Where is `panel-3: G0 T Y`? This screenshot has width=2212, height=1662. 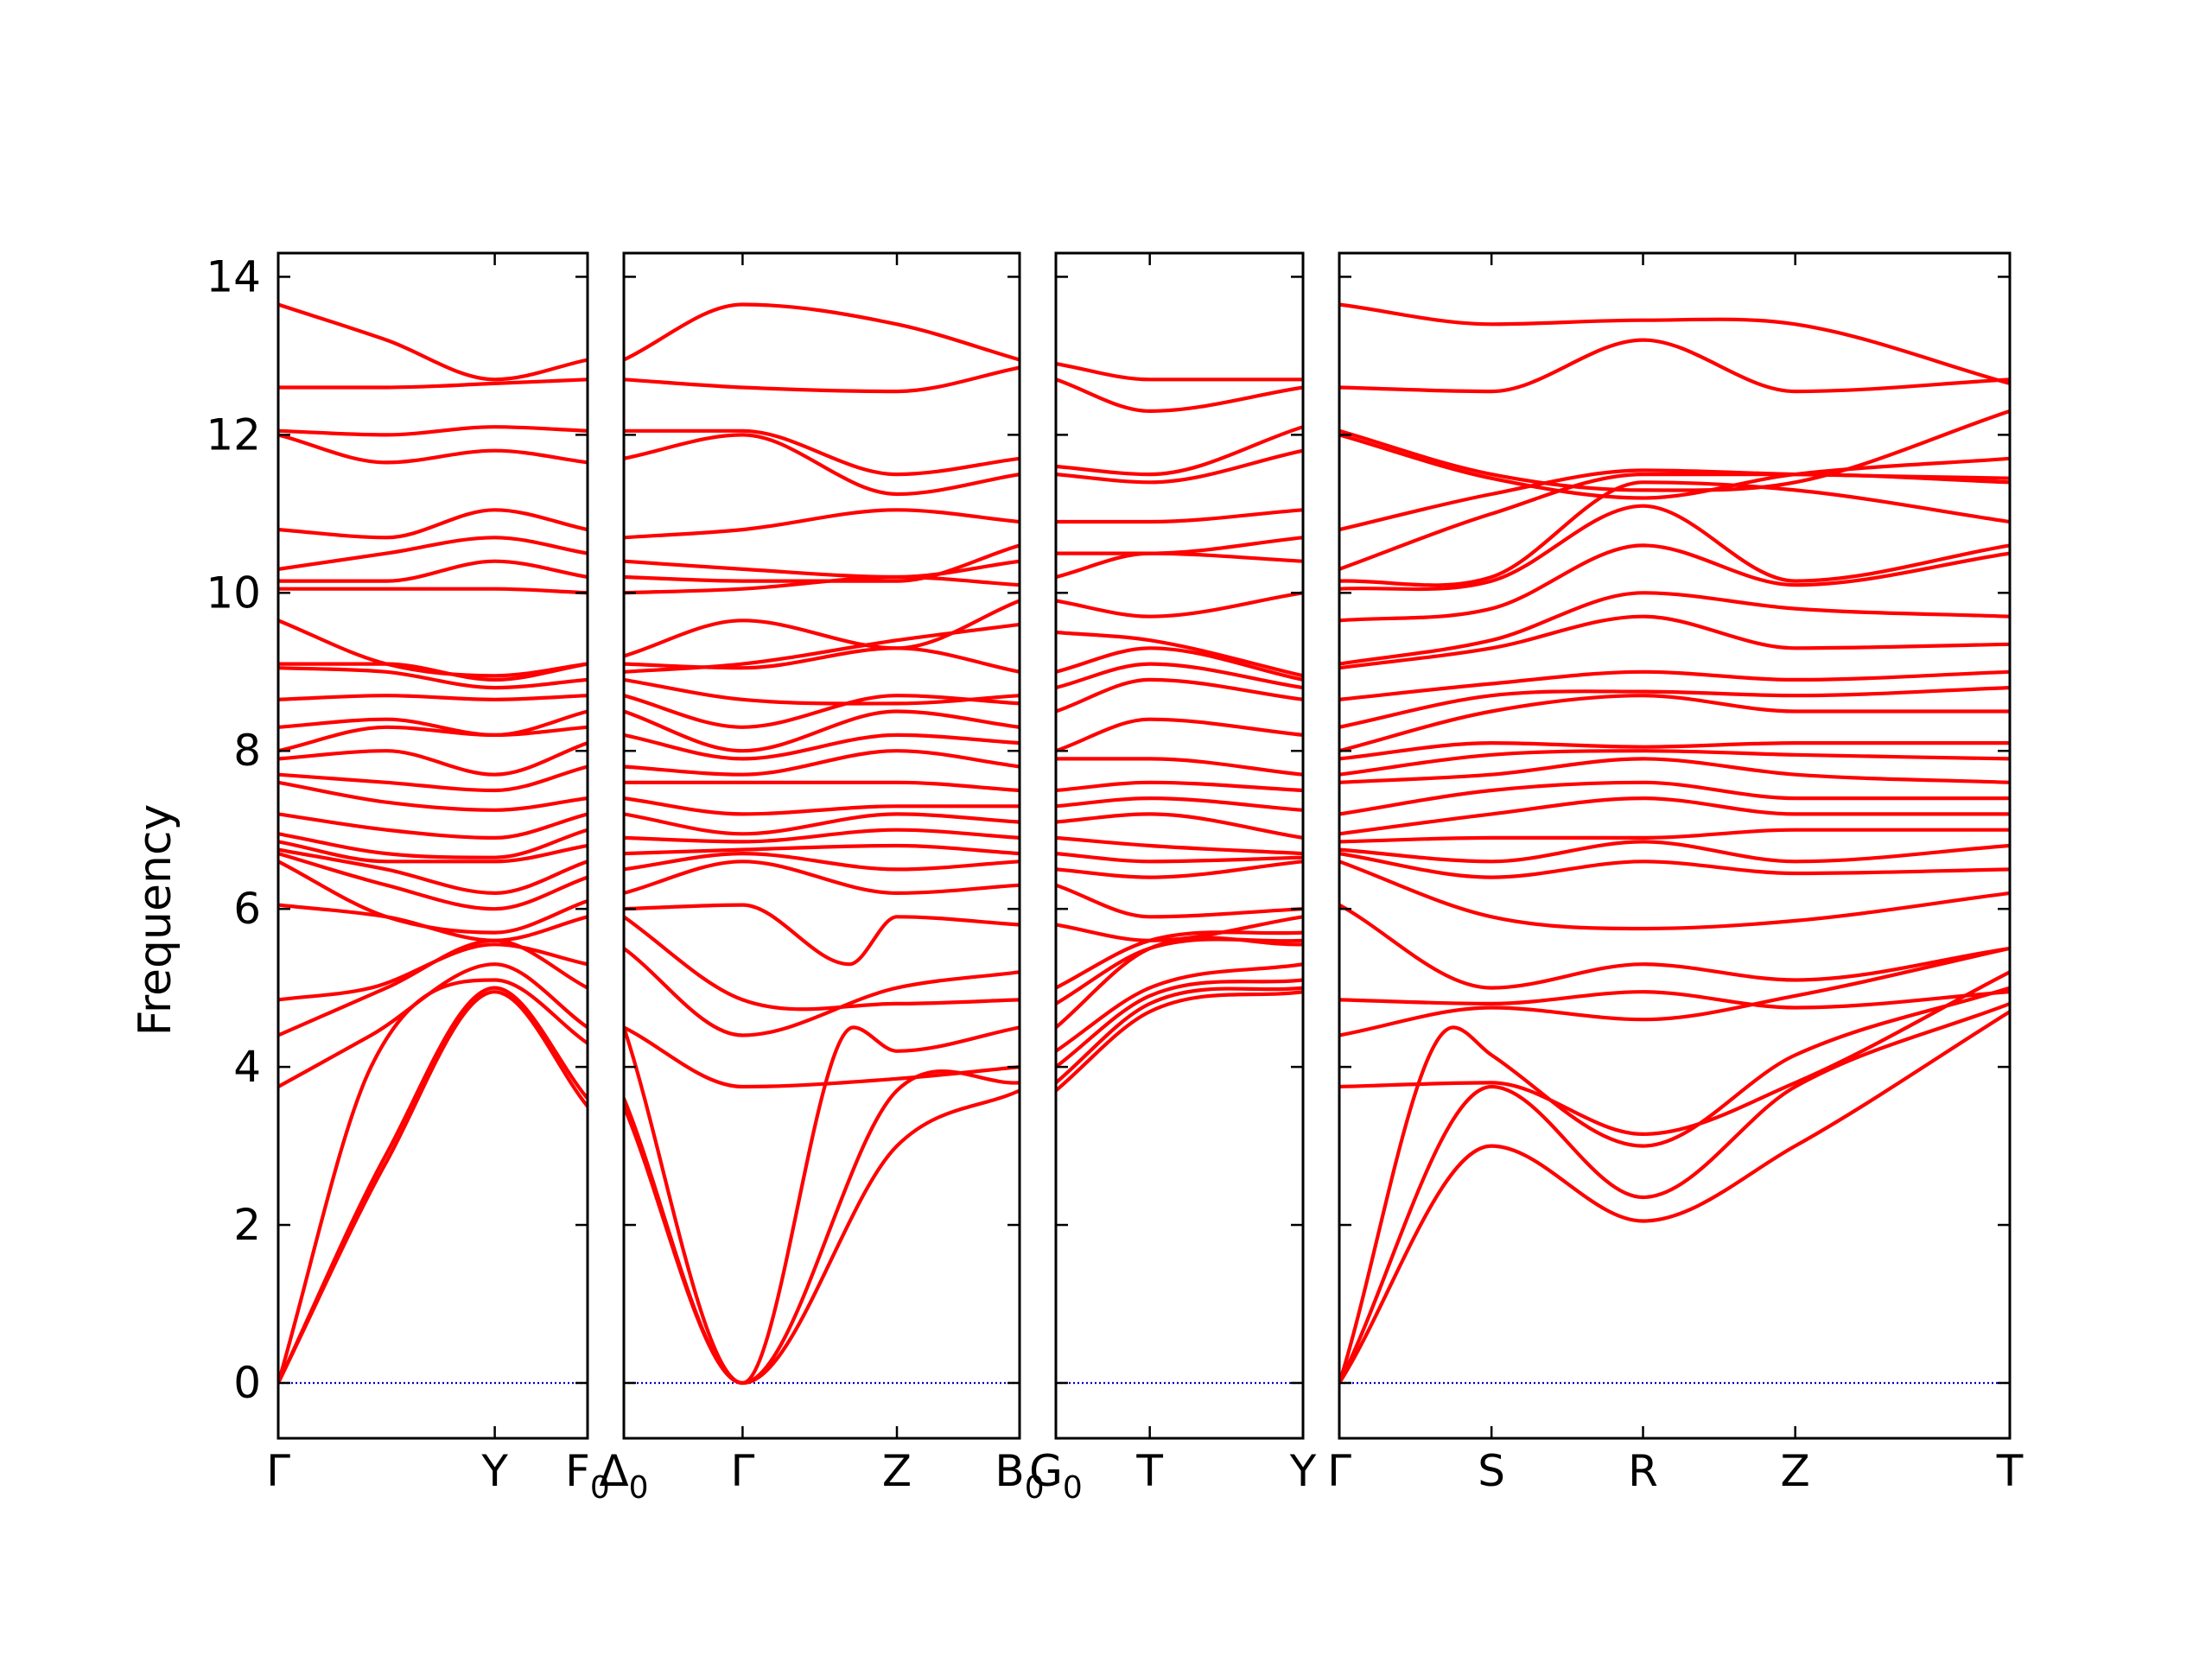
panel-3: G0 T Y is located at coordinates (1173, 878).